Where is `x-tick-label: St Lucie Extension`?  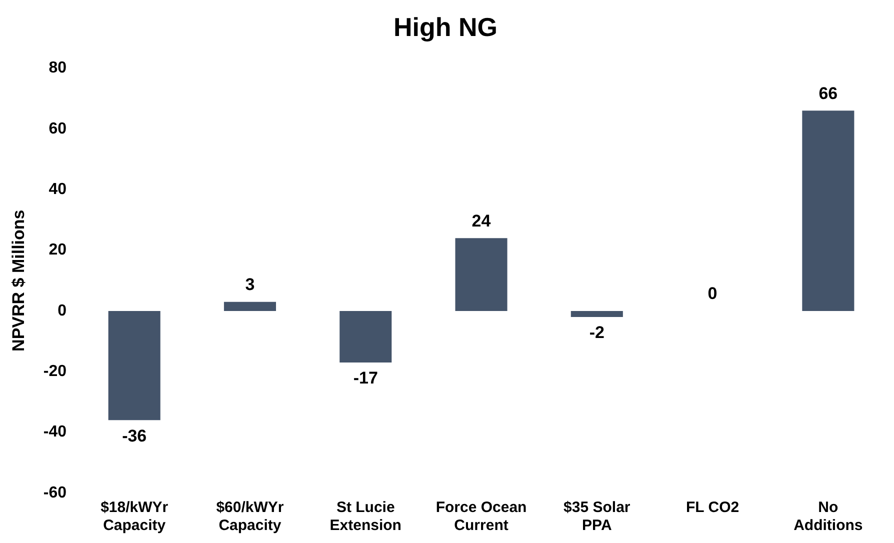 x-tick-label: St Lucie Extension is located at coordinates (366, 516).